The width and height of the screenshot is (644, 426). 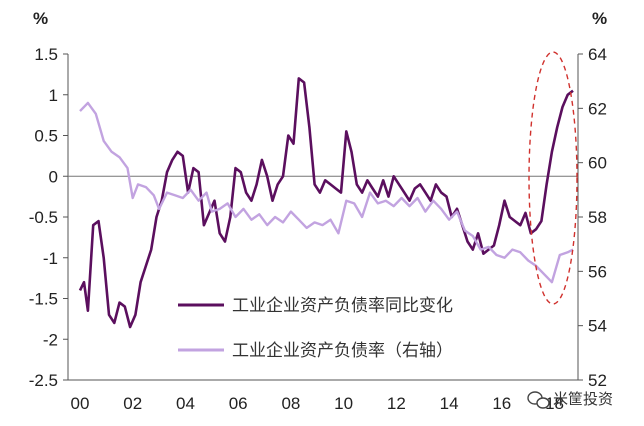 What do you see at coordinates (597, 108) in the screenshot?
I see `right-tick-label: 62` at bounding box center [597, 108].